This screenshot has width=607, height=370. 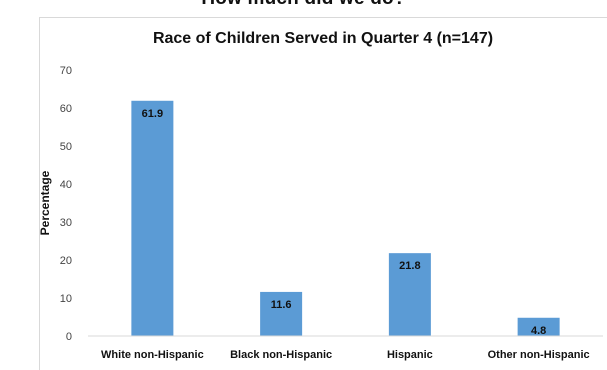 I want to click on y-axis-title: Percentage, so click(x=45, y=202).